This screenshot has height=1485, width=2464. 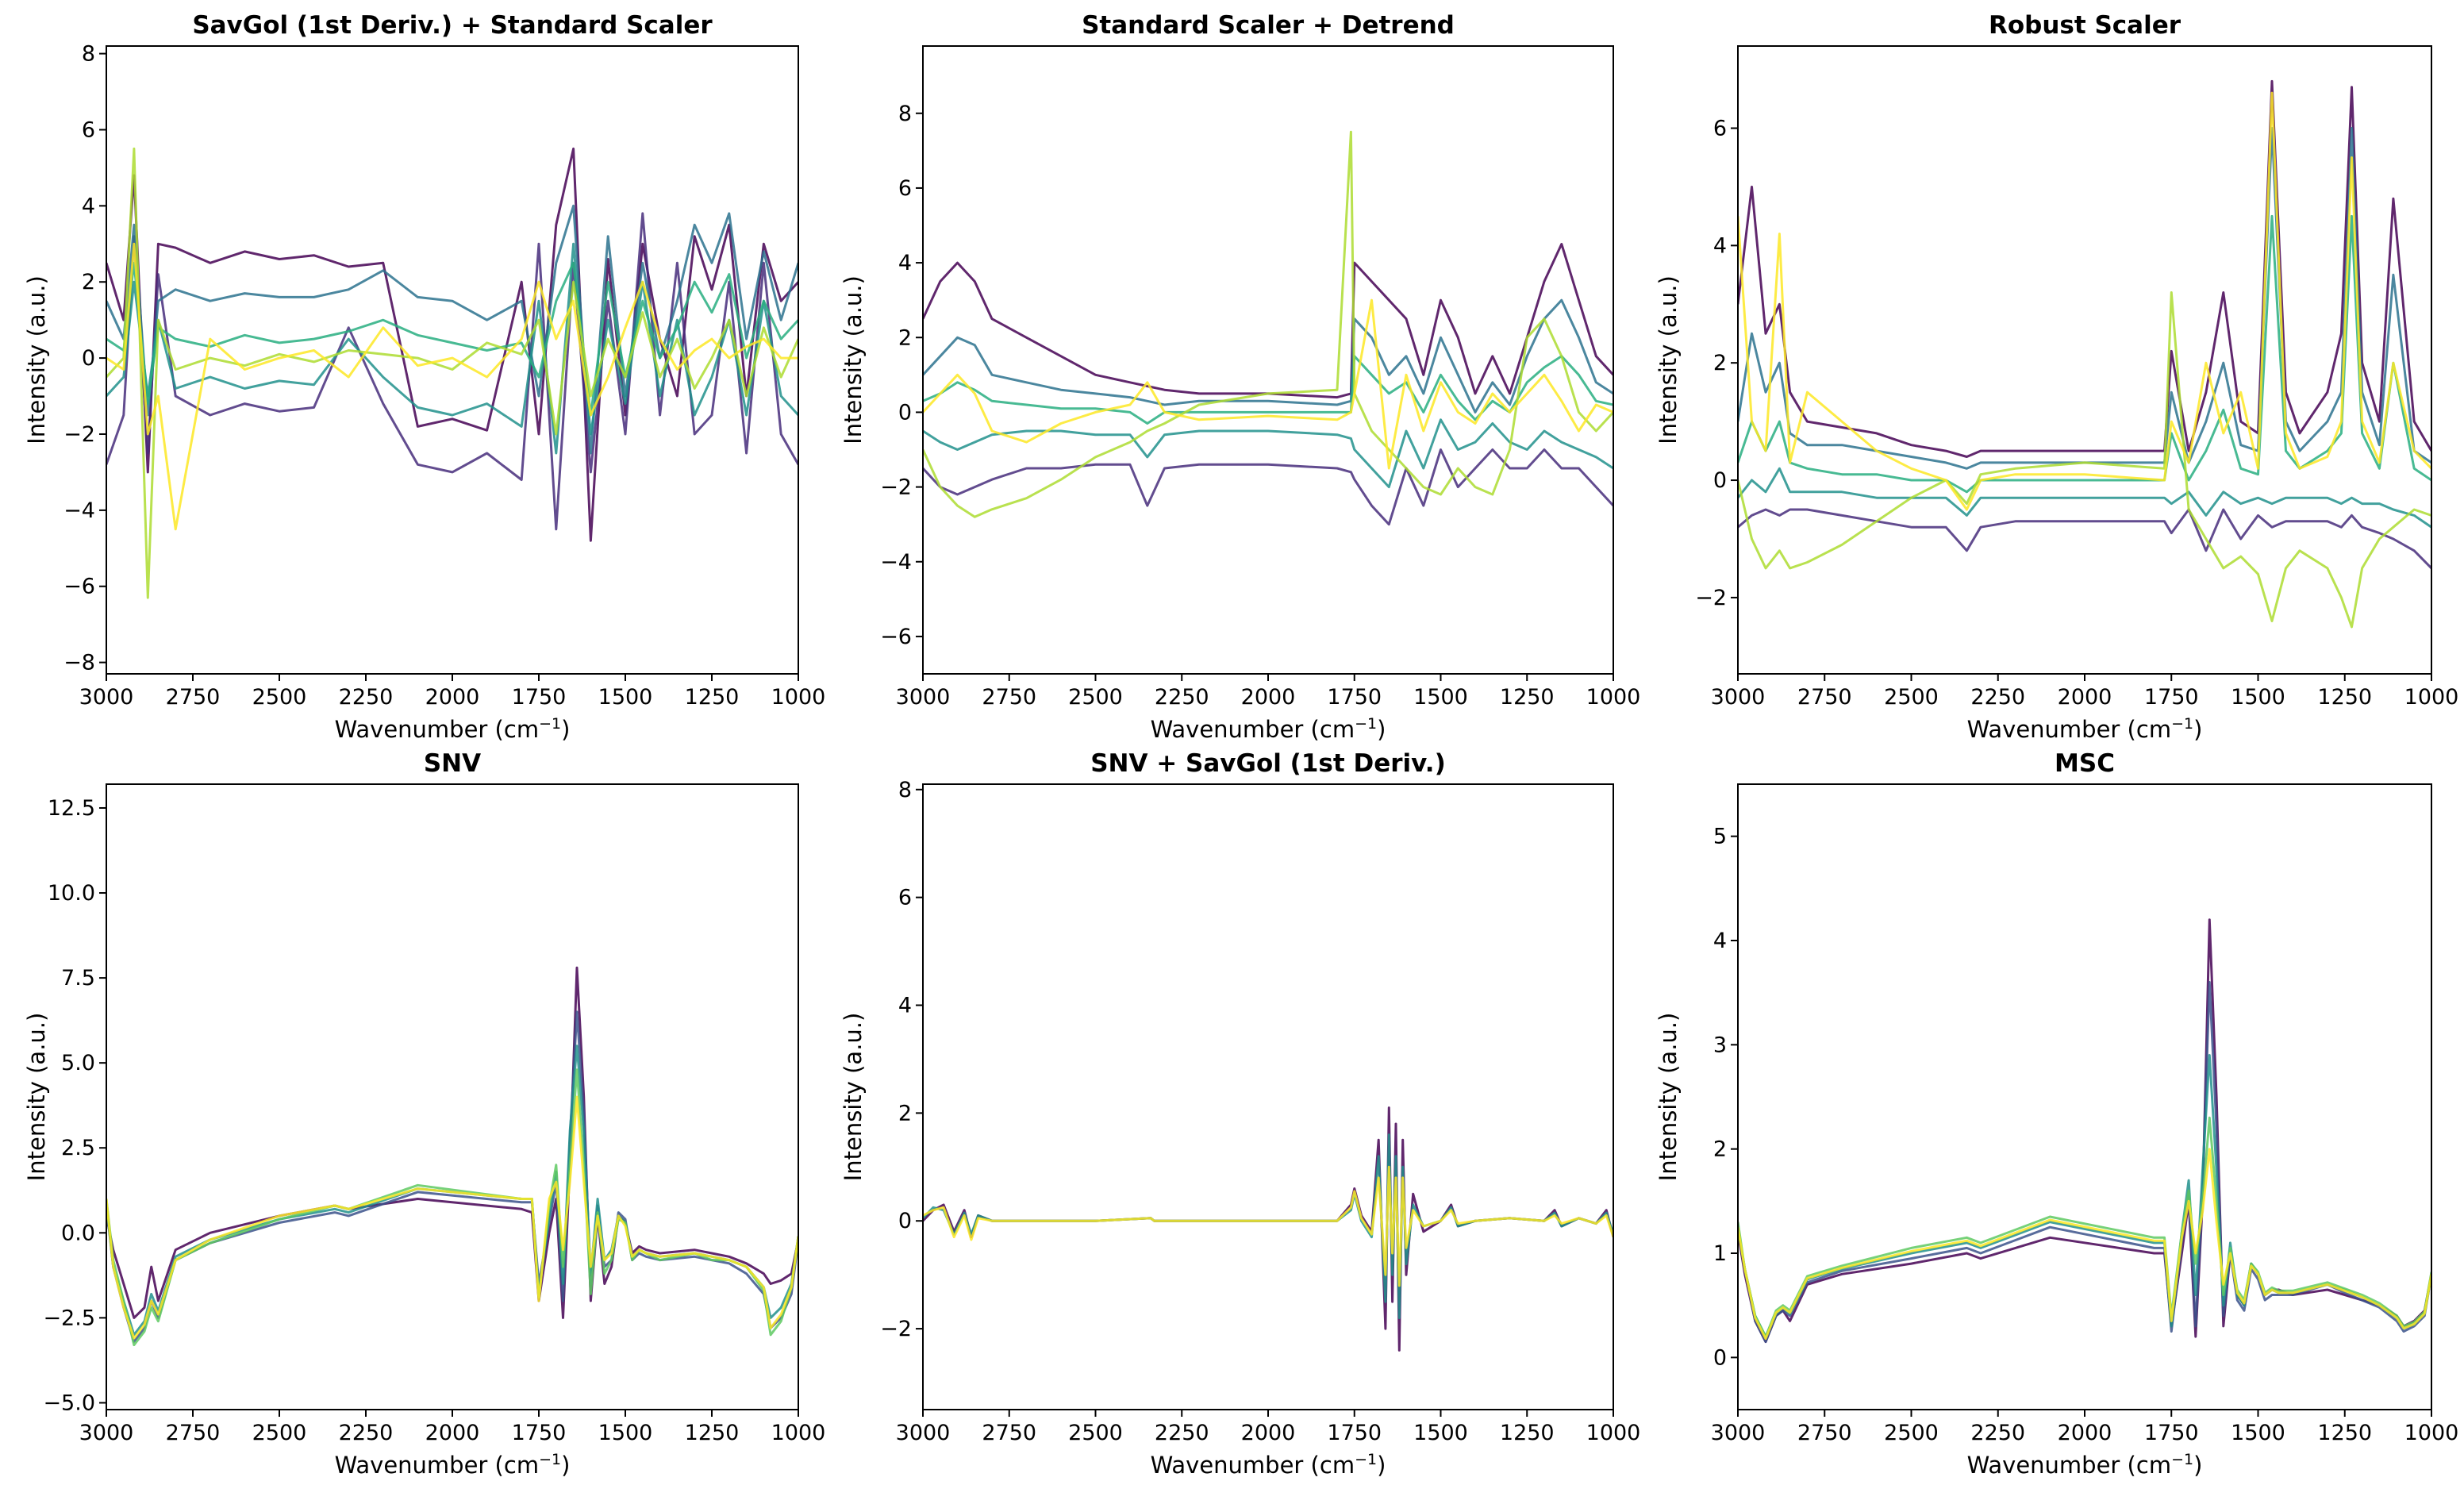 I want to click on subplot-title: Standard Scaler + Detrend, so click(x=1268, y=25).